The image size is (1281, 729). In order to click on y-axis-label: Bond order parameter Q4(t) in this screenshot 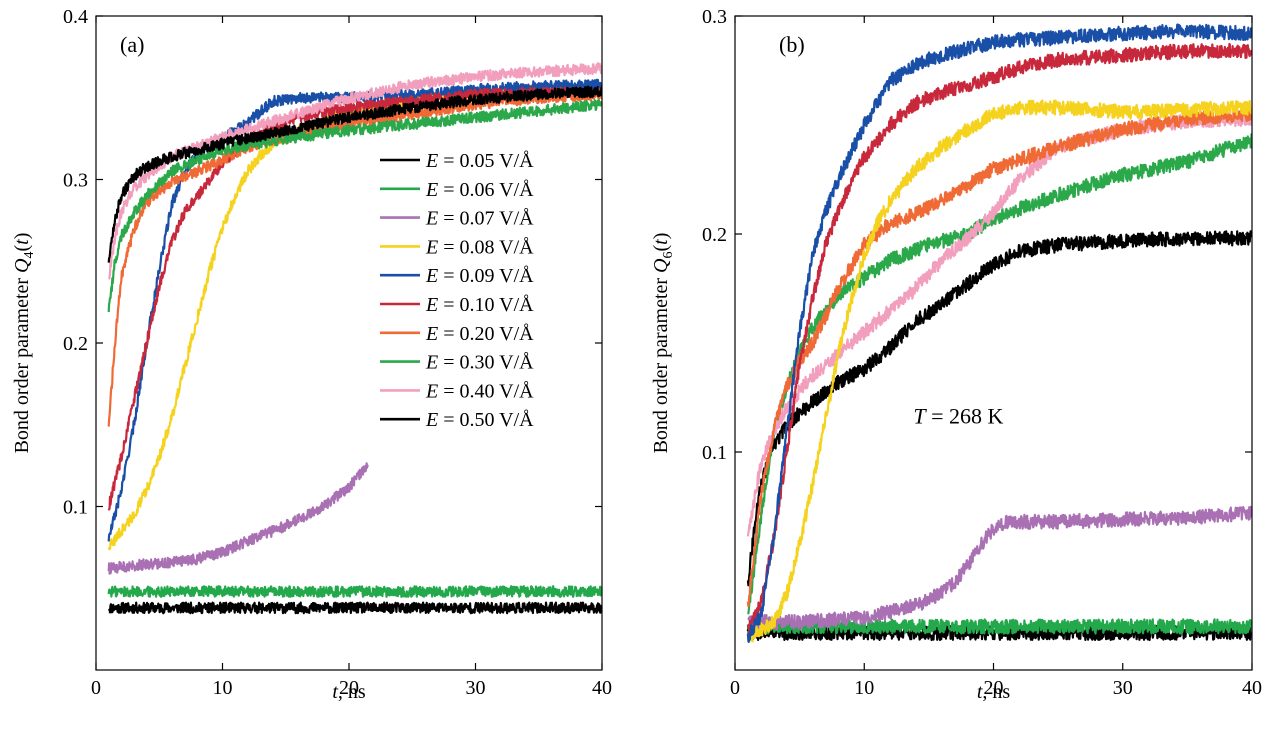, I will do `click(24, 343)`.